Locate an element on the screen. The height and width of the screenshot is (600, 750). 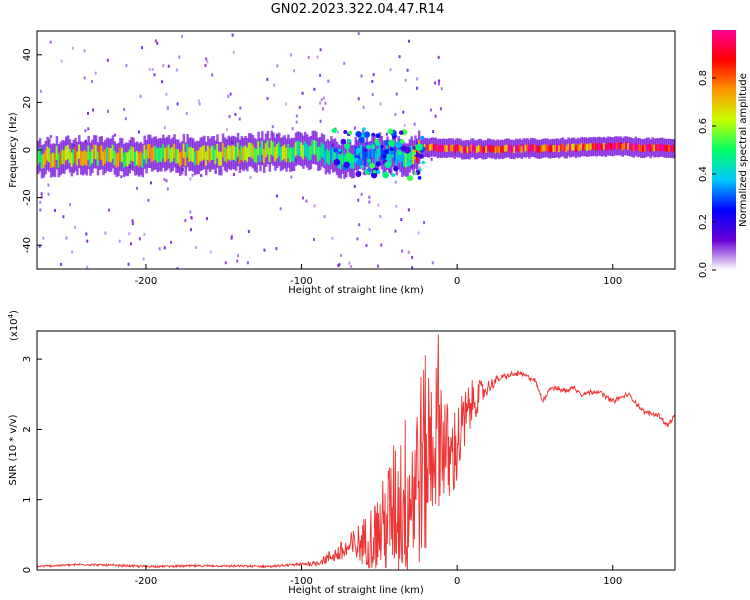
snr-y-exponent: (x104) is located at coordinates (13, 325).